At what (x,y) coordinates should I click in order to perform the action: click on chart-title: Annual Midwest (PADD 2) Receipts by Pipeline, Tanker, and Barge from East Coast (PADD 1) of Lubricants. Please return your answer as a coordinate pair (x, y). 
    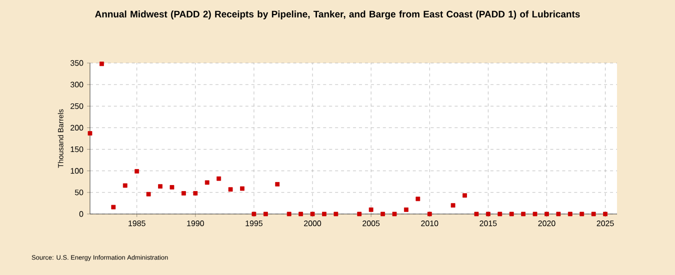
    Looking at the image, I should click on (337, 15).